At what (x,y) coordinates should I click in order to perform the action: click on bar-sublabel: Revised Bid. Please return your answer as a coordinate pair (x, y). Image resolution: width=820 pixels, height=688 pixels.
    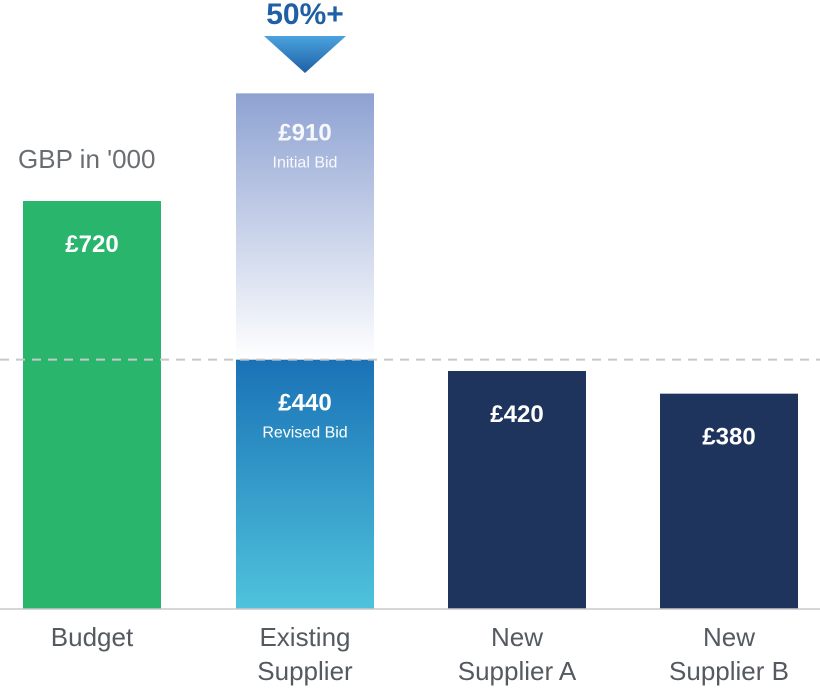
    Looking at the image, I should click on (304, 433).